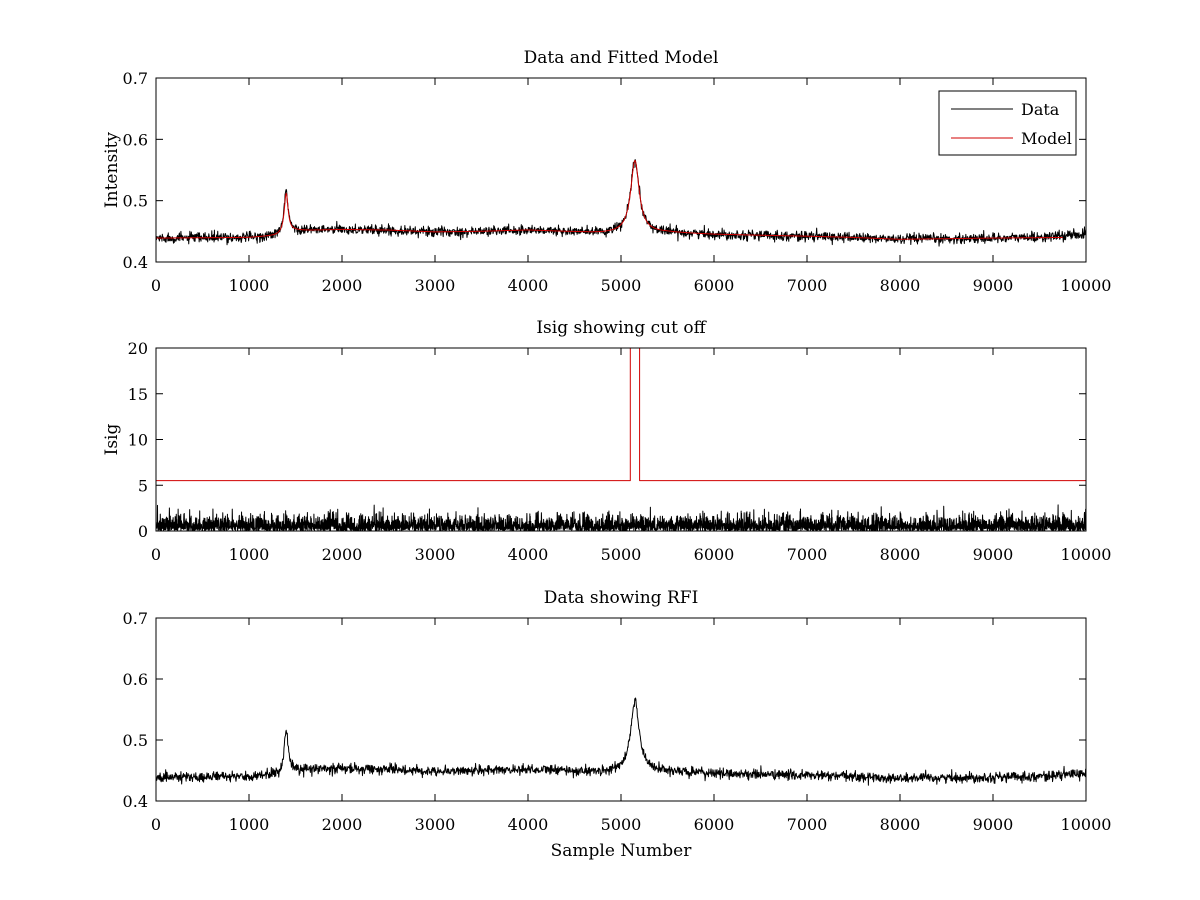  I want to click on legend-label: Data, so click(1040, 109).